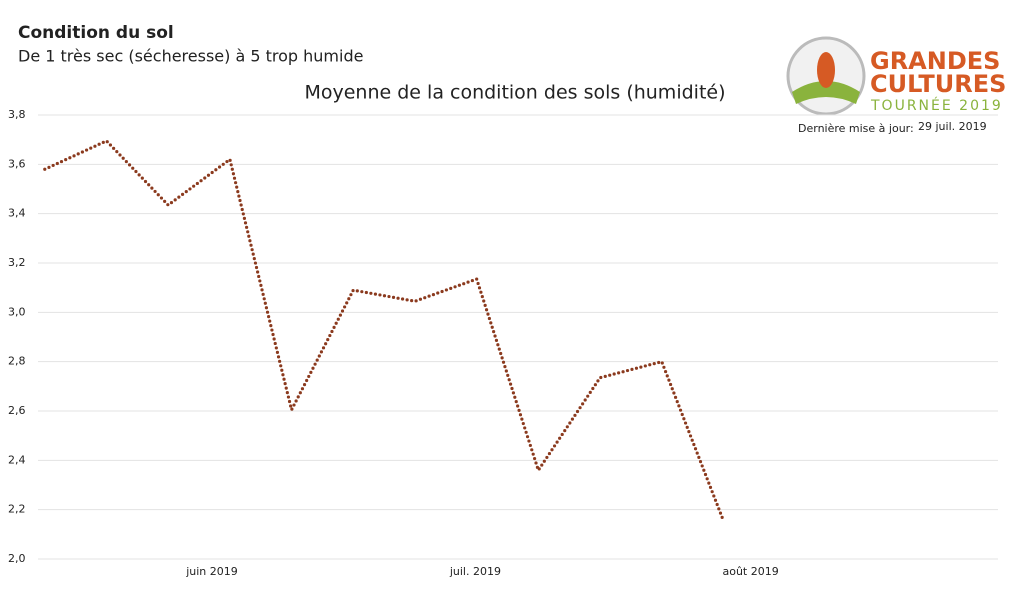 The image size is (1024, 589). Describe the element at coordinates (17, 262) in the screenshot. I see `y-tick-label: 3,2` at that location.